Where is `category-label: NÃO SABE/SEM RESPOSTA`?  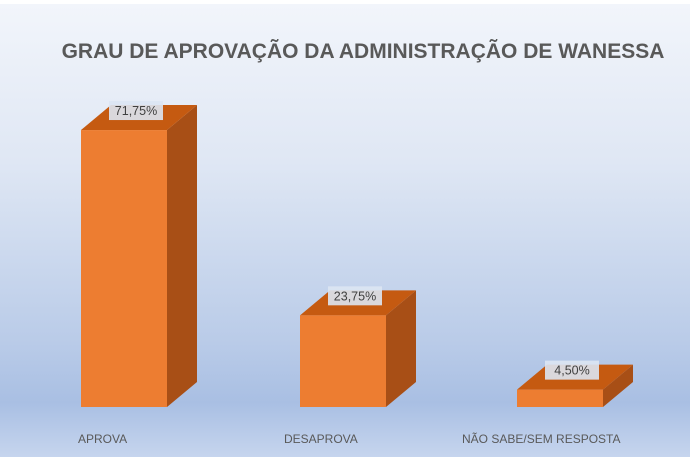 category-label: NÃO SABE/SEM RESPOSTA is located at coordinates (541, 439).